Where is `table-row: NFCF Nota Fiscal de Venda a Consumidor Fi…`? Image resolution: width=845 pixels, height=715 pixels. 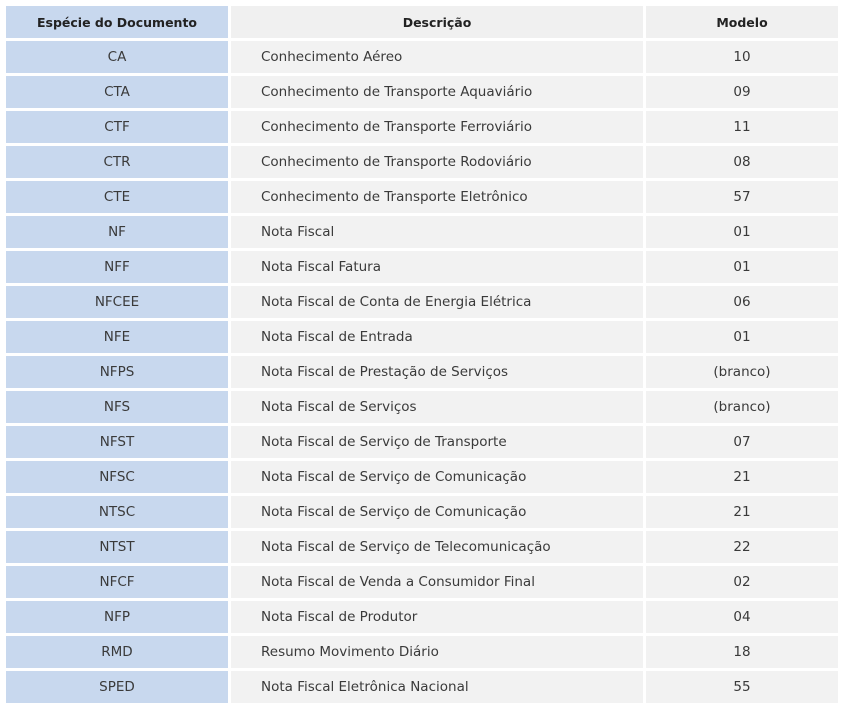
table-row: NFCF Nota Fiscal de Venda a Consumidor Fi… is located at coordinates (422, 582).